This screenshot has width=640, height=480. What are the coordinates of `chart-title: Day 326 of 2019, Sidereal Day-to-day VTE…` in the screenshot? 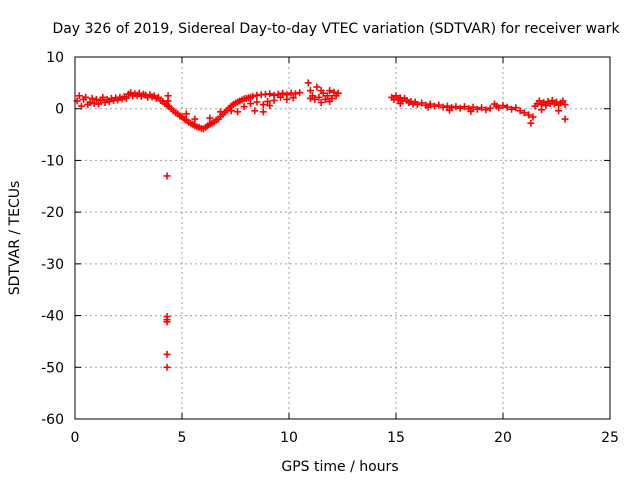 It's located at (336, 29).